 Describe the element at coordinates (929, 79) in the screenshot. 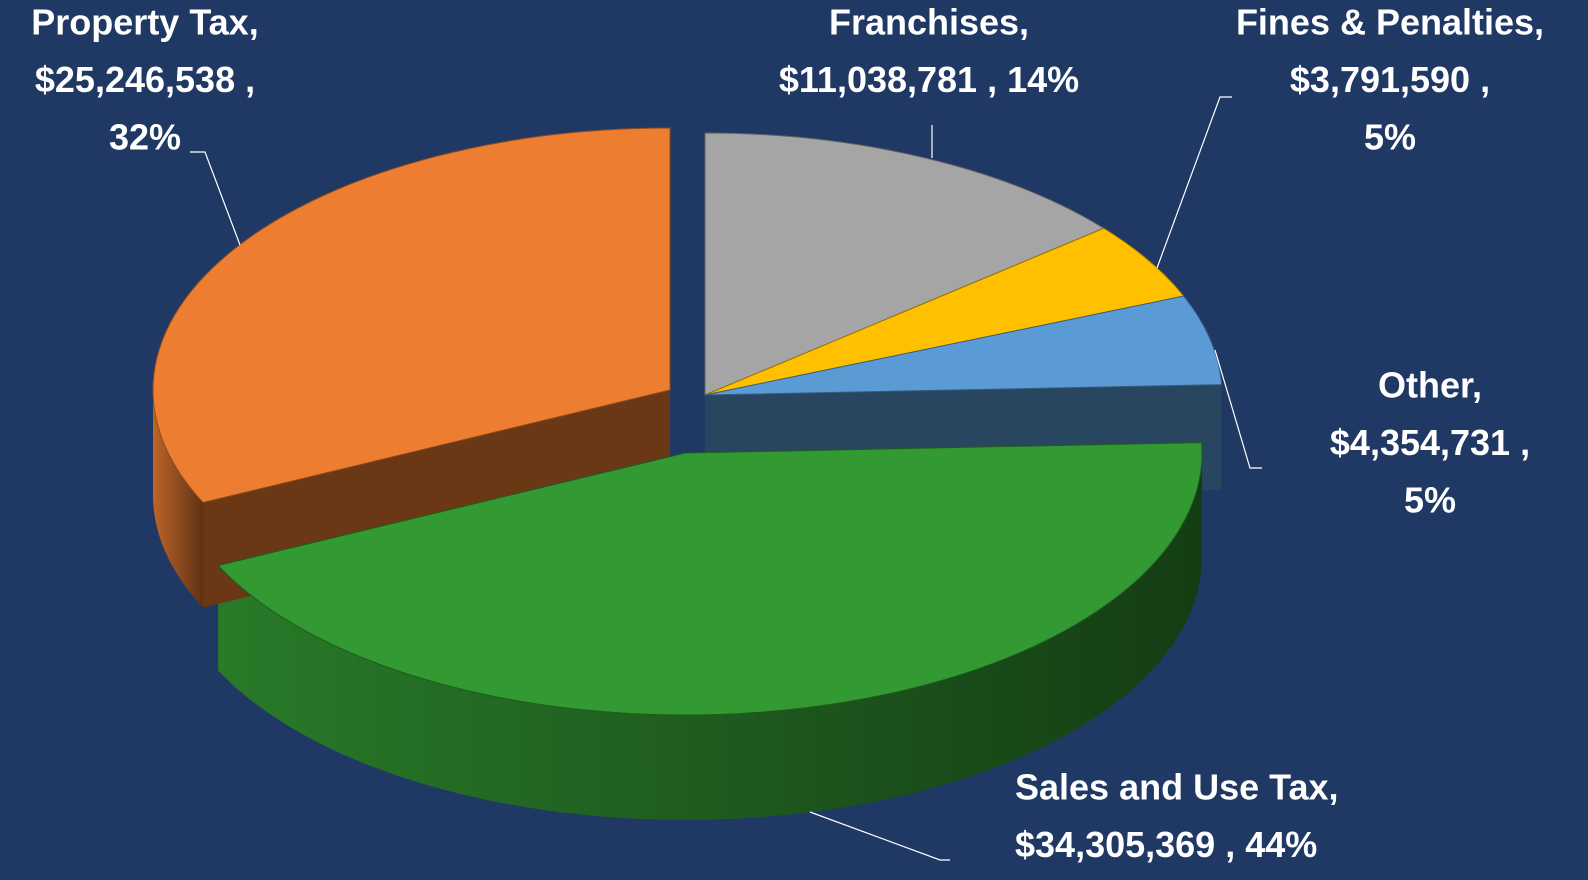

I see `data-label: $11,038,781 , 14%` at that location.